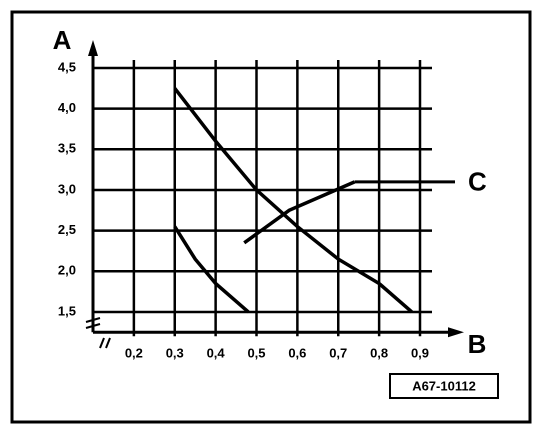  What do you see at coordinates (67, 188) in the screenshot?
I see `y-tick-label: 3,0` at bounding box center [67, 188].